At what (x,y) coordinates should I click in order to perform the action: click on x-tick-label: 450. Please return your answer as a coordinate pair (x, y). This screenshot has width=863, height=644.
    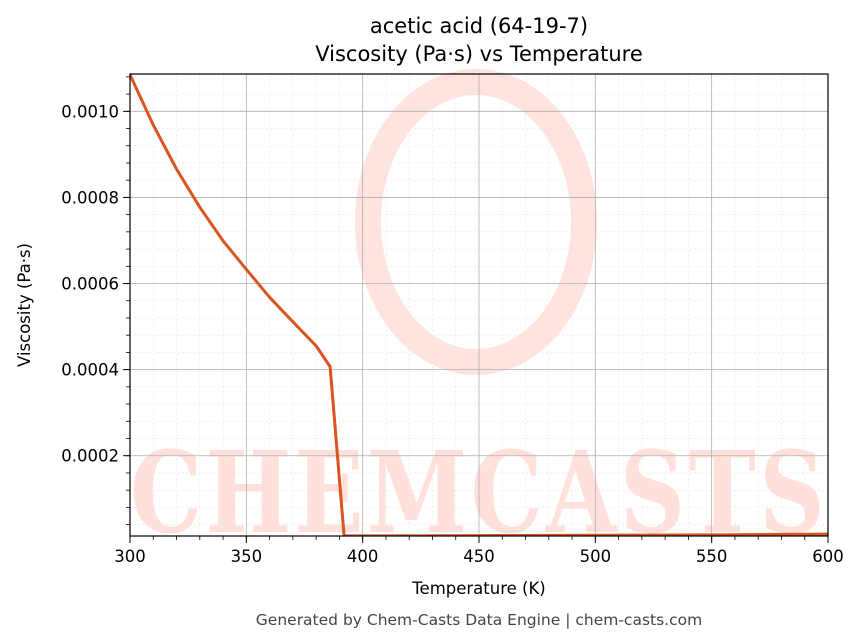
    Looking at the image, I should click on (479, 556).